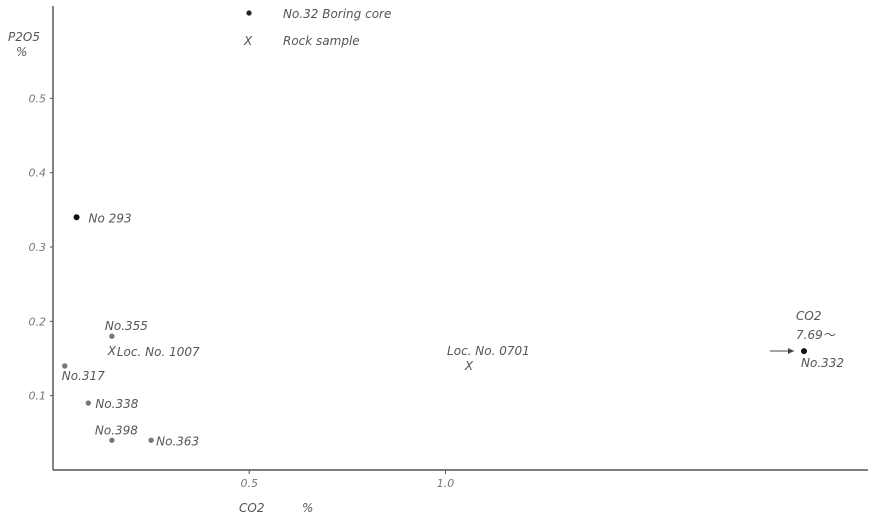 This screenshot has width=870, height=519. What do you see at coordinates (116, 404) in the screenshot?
I see `data-point-label: No.338` at bounding box center [116, 404].